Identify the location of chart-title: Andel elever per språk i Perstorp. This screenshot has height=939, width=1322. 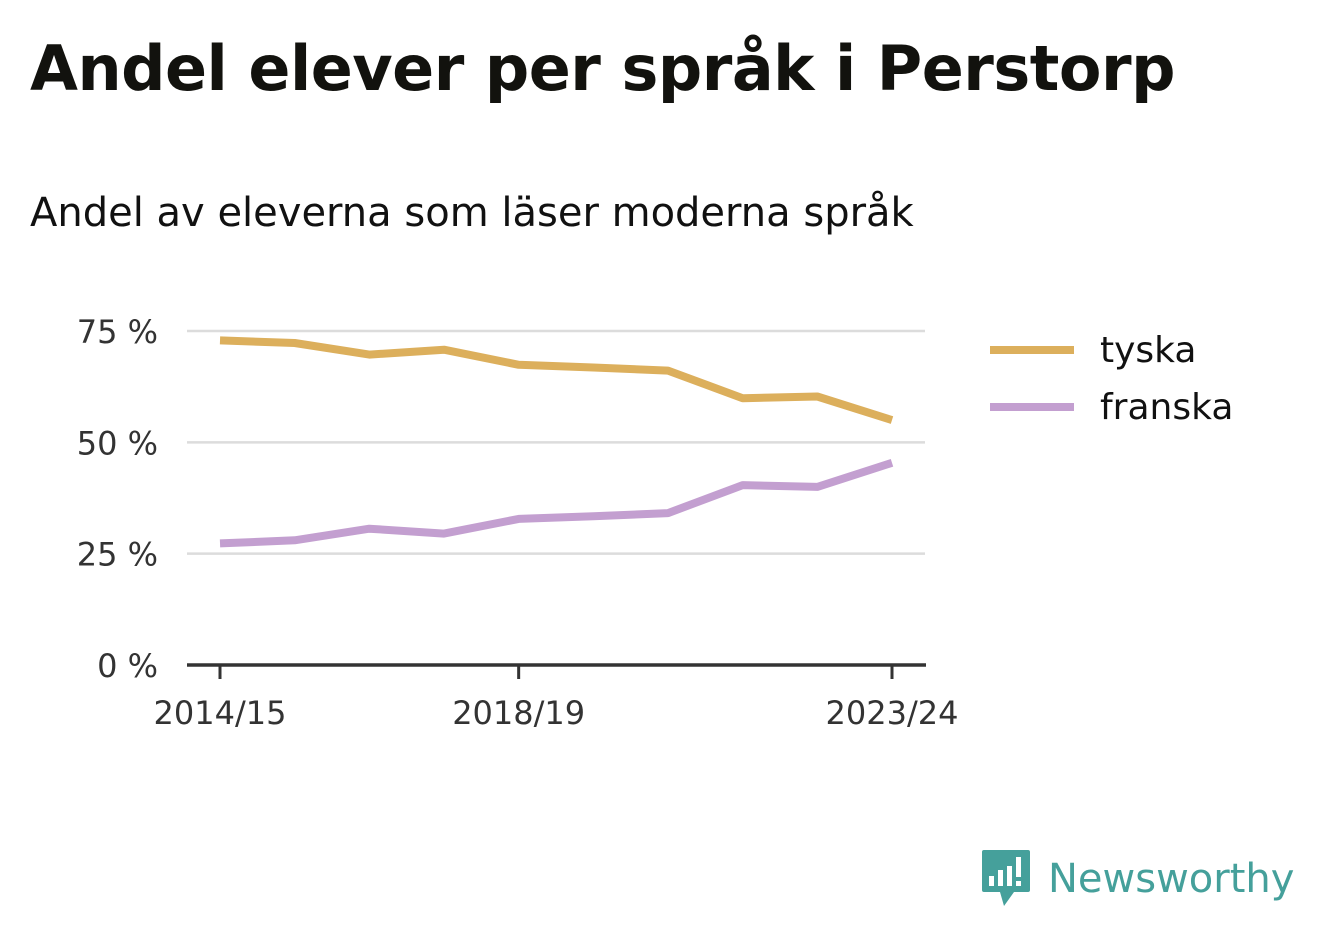
(602, 68).